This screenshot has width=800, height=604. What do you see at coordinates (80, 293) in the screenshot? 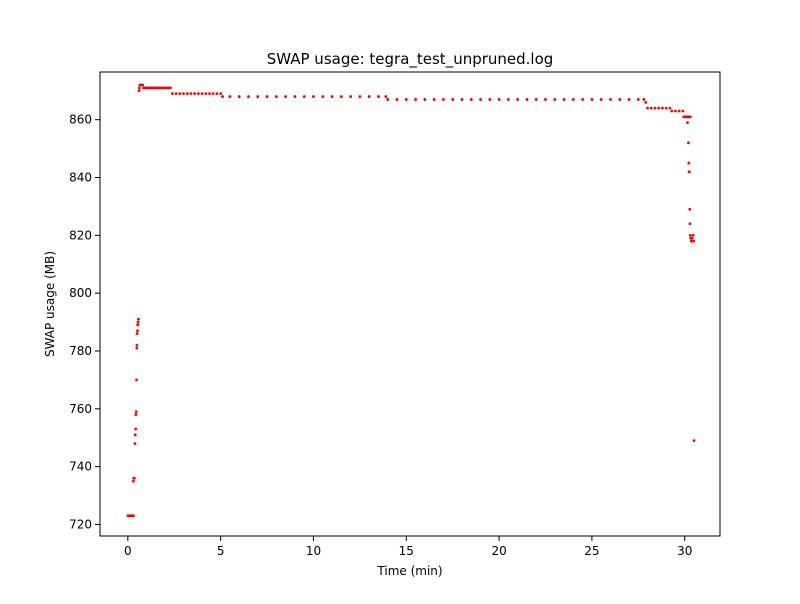
I see `y-tick-label: 800` at bounding box center [80, 293].